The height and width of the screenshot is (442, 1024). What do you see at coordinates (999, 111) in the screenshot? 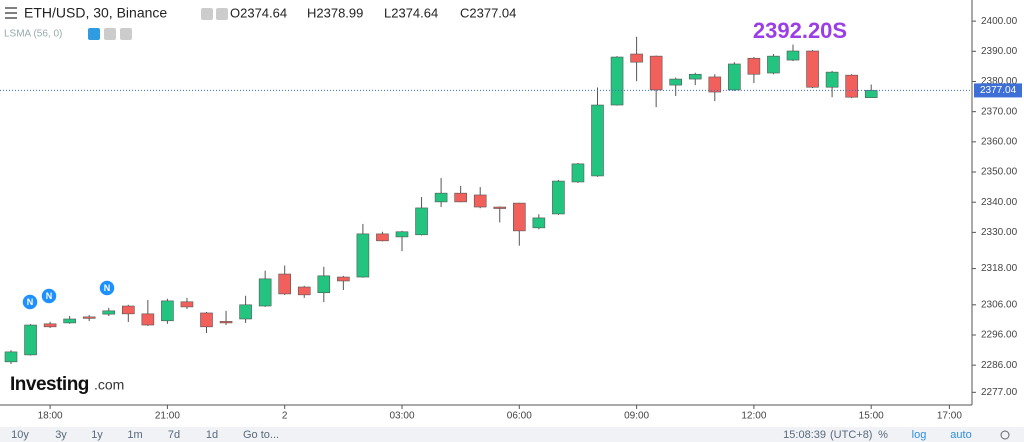
I see `y-tick-label: 2370.00` at bounding box center [999, 111].